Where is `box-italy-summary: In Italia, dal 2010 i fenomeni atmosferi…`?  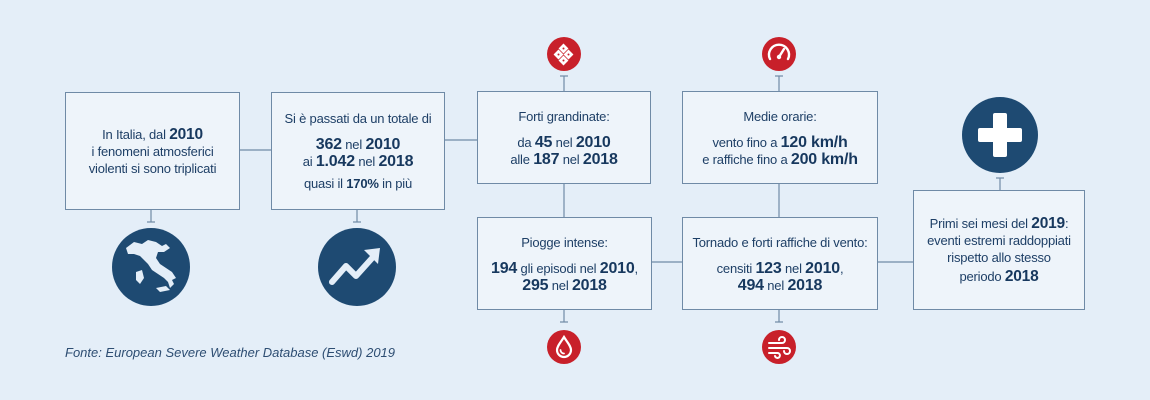 box-italy-summary: In Italia, dal 2010 i fenomeni atmosferi… is located at coordinates (152, 151).